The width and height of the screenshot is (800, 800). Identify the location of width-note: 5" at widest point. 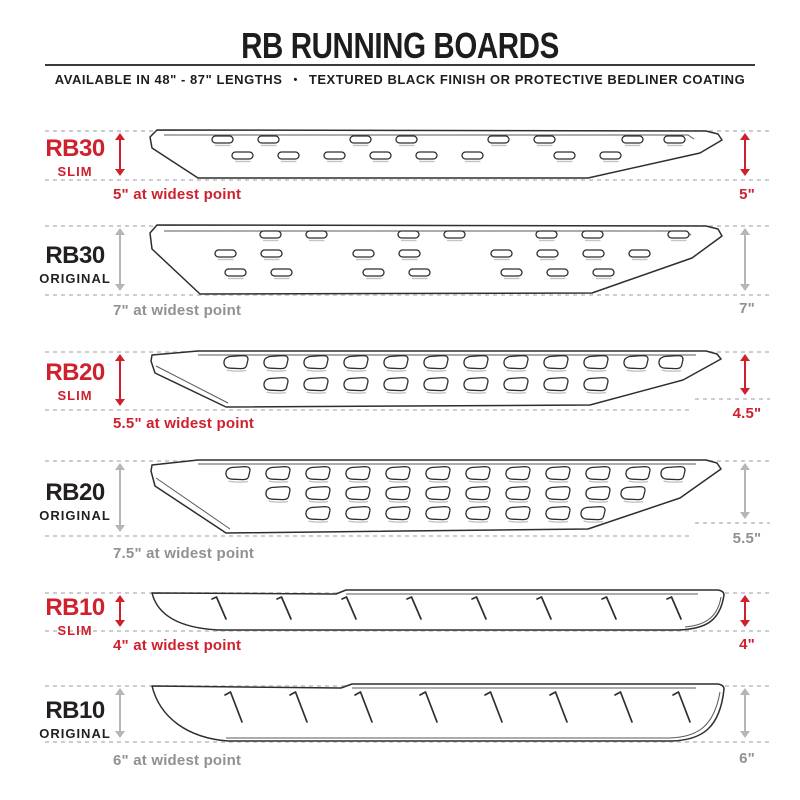
(177, 194).